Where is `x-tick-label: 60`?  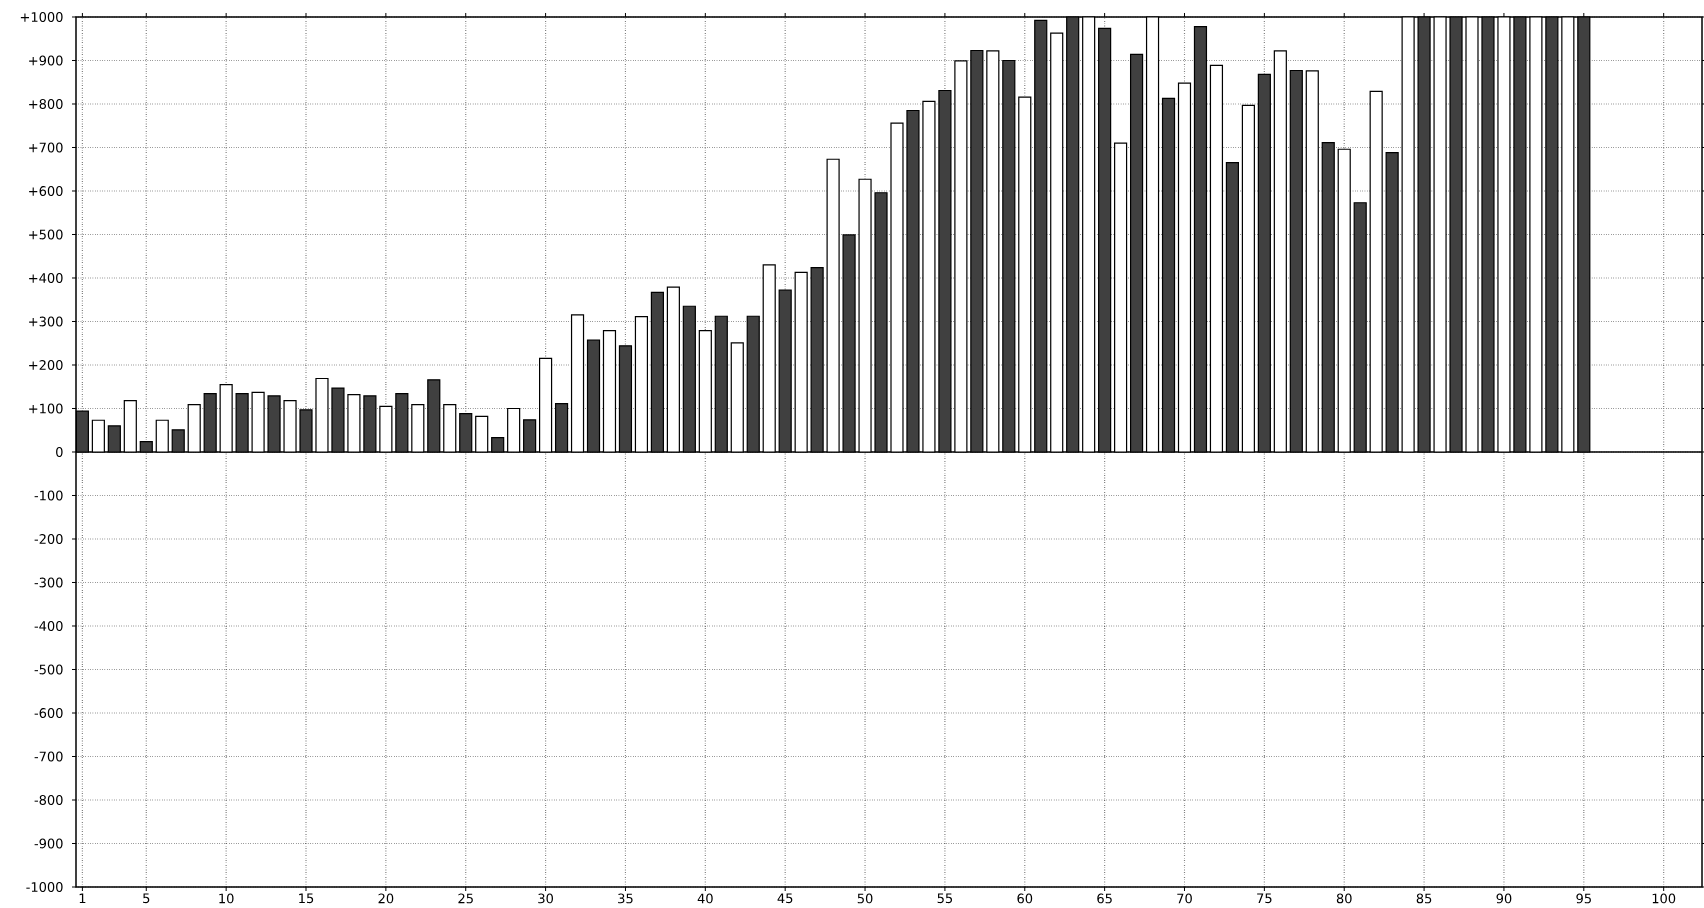
x-tick-label: 60 is located at coordinates (1025, 898).